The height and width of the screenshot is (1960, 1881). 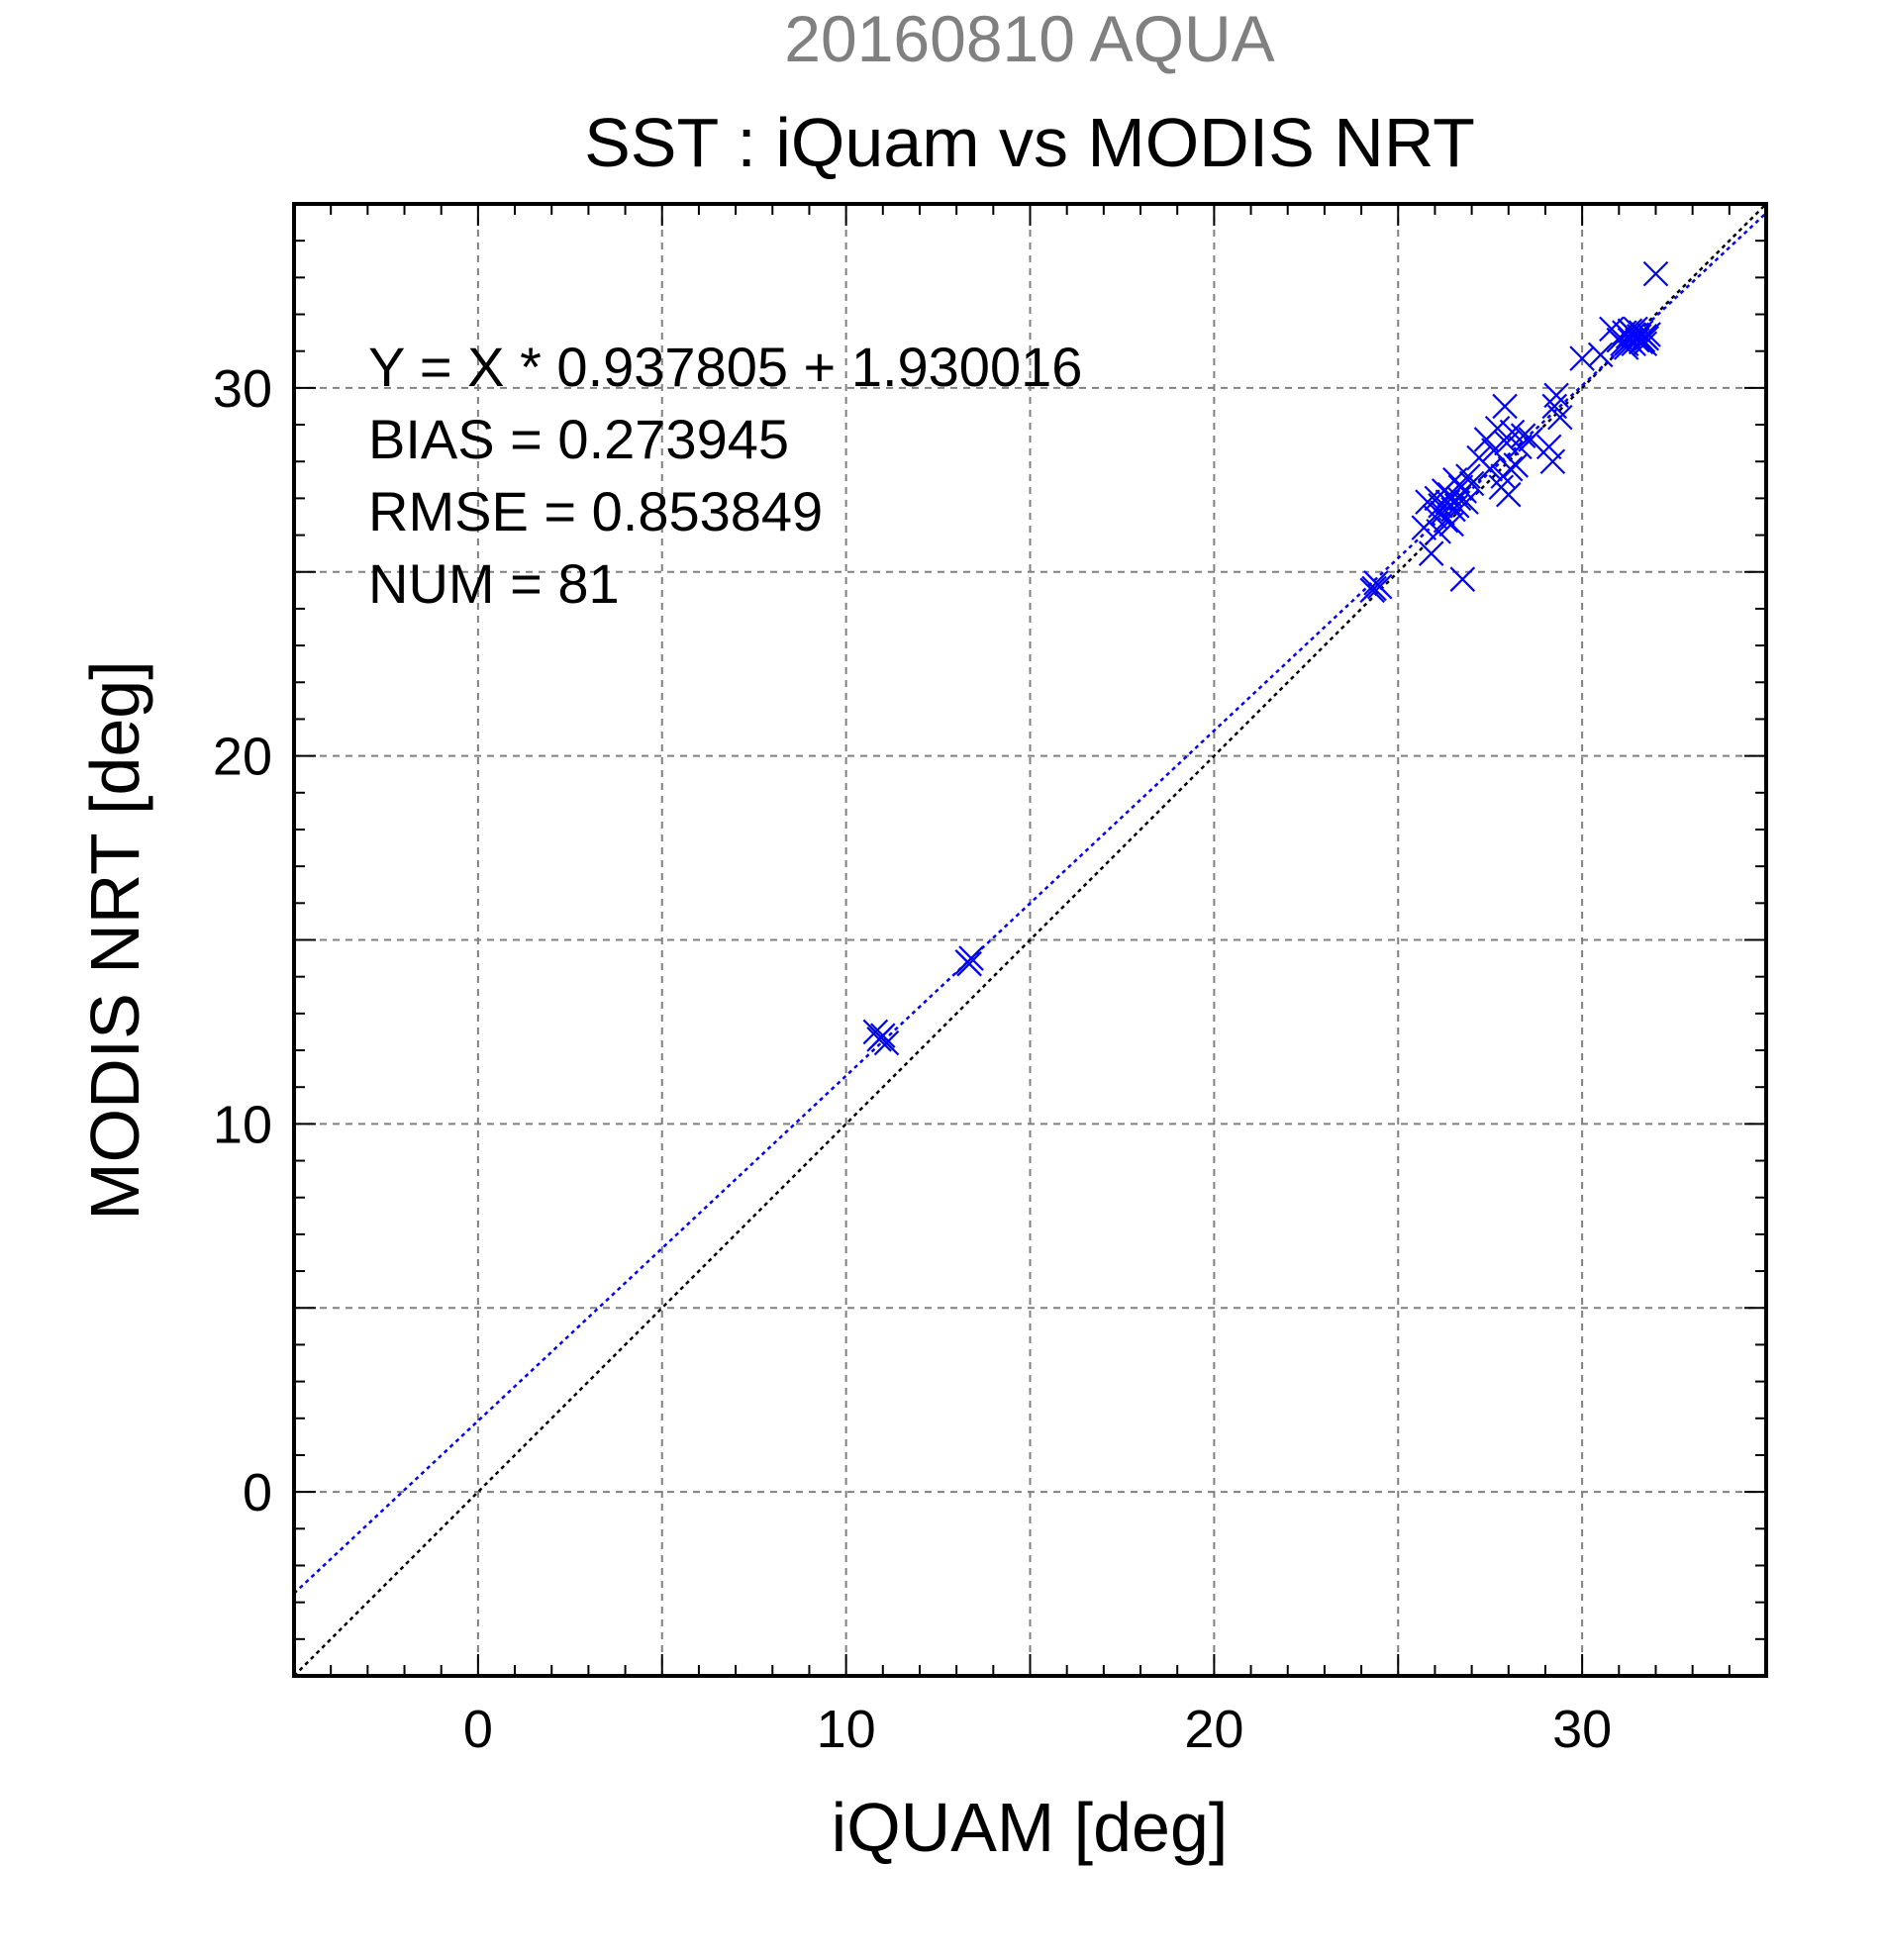 What do you see at coordinates (494, 583) in the screenshot?
I see `fit-statistic-line: NUM = 81` at bounding box center [494, 583].